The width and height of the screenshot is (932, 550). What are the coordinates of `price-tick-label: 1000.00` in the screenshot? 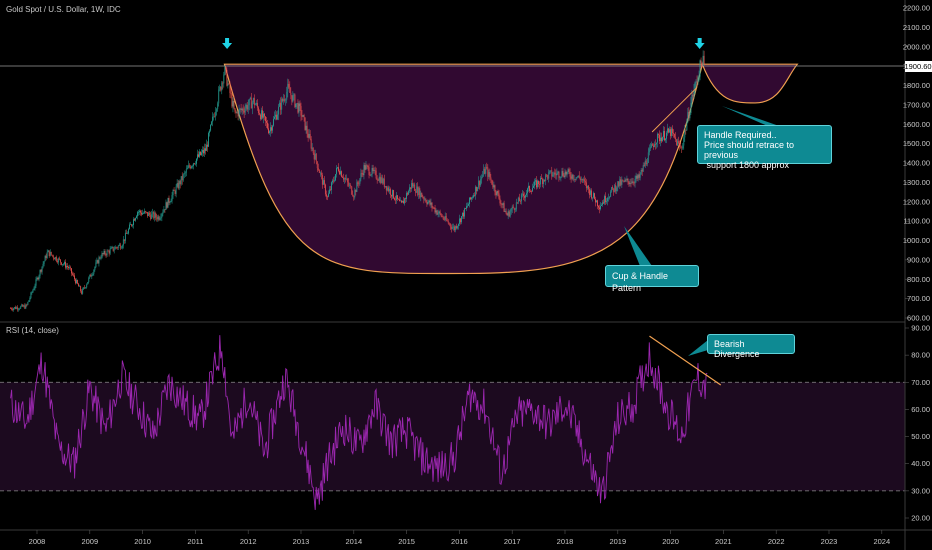 It's located at (916, 240).